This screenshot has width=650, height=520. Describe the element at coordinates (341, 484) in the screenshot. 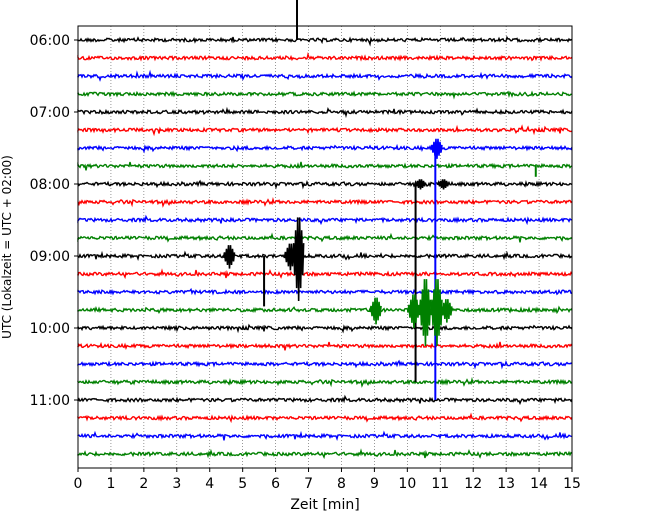

I see `x-tick-label: 8` at that location.